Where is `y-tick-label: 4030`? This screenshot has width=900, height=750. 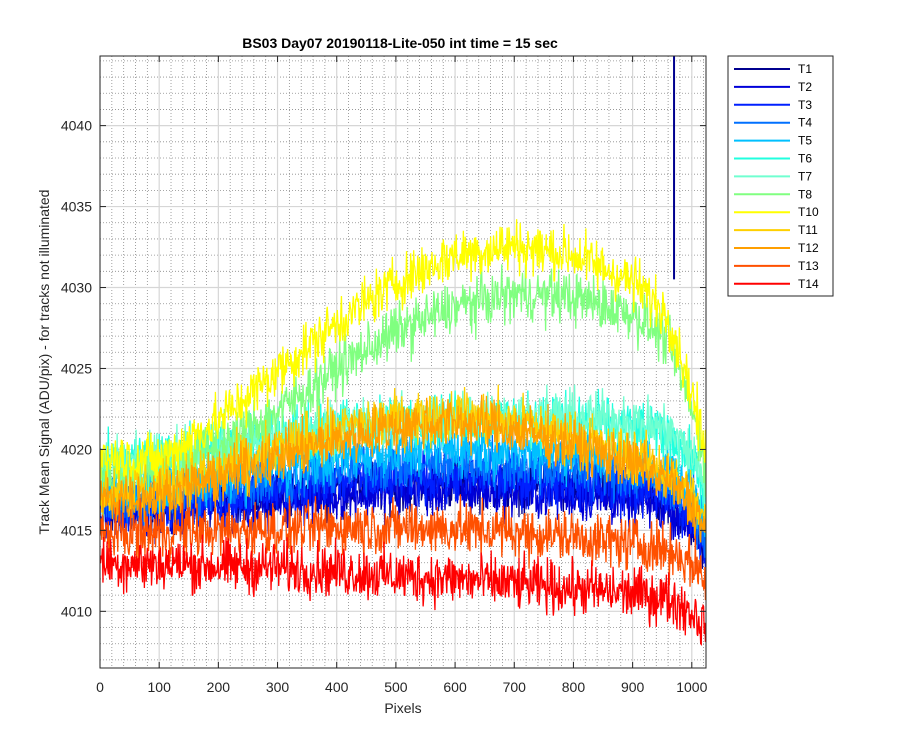
y-tick-label: 4030 is located at coordinates (76, 288).